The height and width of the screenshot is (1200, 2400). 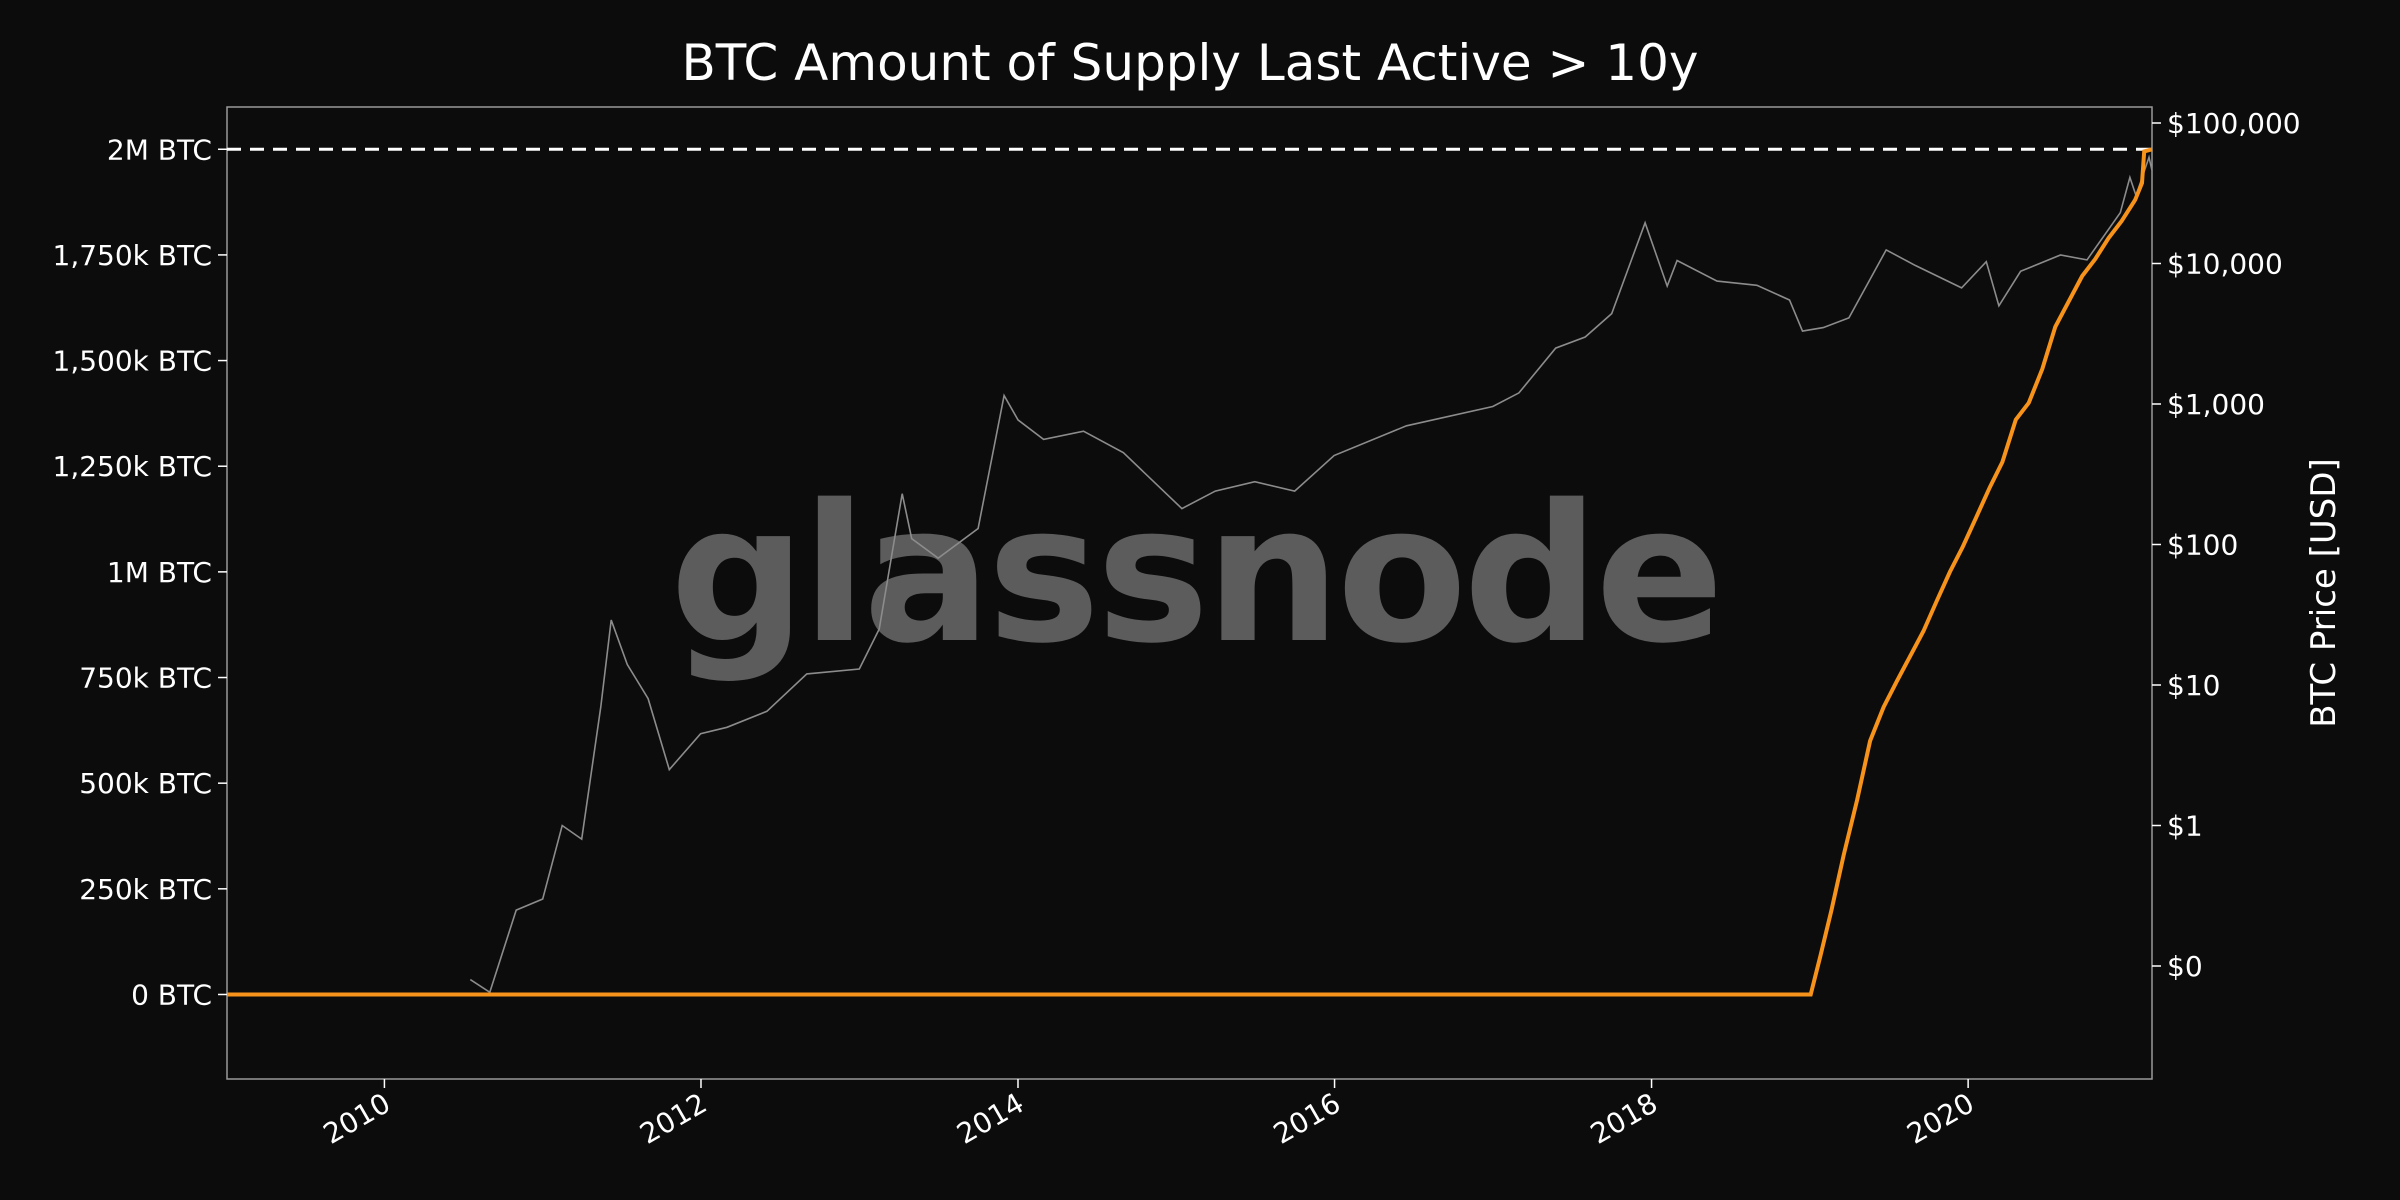 What do you see at coordinates (159, 149) in the screenshot?
I see `left-tick-label: 2M BTC` at bounding box center [159, 149].